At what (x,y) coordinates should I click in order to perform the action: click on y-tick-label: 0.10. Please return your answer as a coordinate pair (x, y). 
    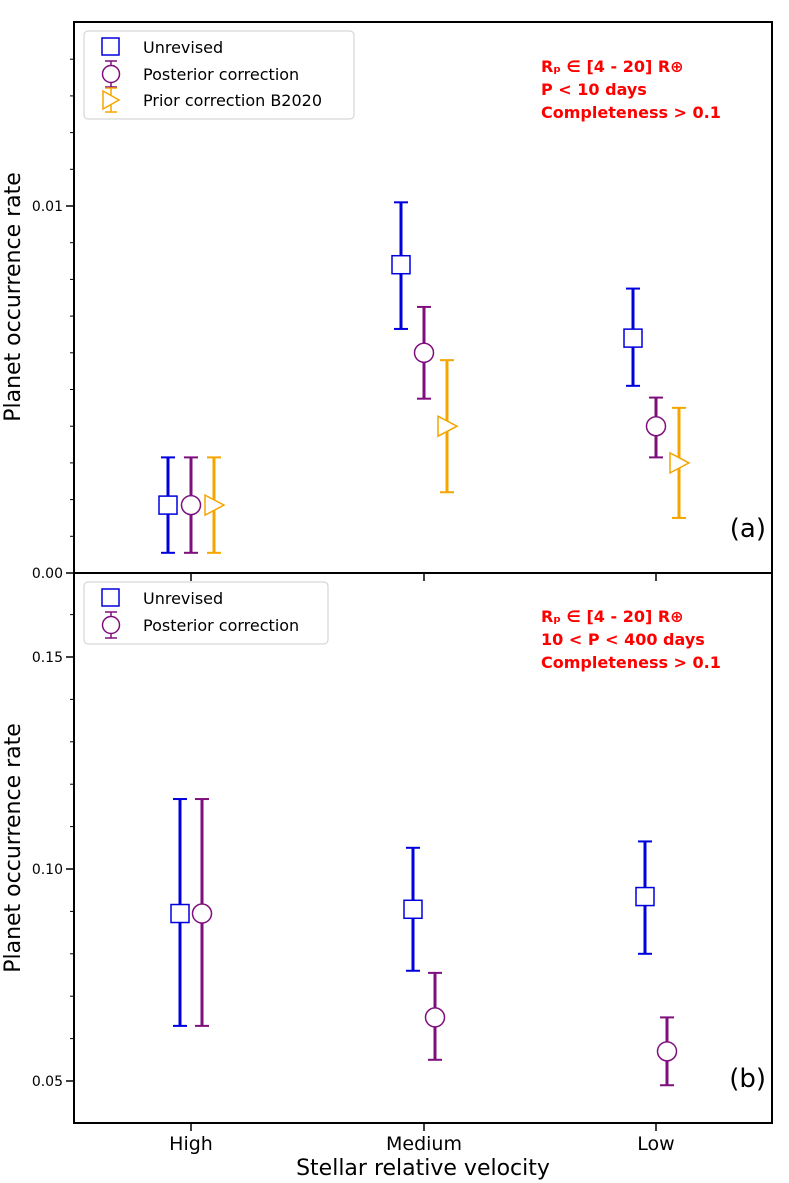
    Looking at the image, I should click on (47, 870).